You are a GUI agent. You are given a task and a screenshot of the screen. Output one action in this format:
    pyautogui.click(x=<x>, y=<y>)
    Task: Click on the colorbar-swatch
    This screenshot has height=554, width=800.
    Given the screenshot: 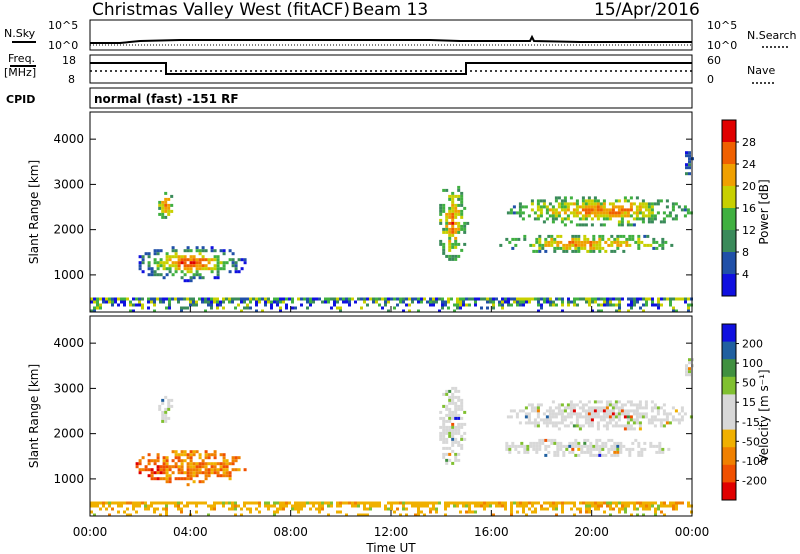 What is the action you would take?
    pyautogui.click(x=729, y=438)
    